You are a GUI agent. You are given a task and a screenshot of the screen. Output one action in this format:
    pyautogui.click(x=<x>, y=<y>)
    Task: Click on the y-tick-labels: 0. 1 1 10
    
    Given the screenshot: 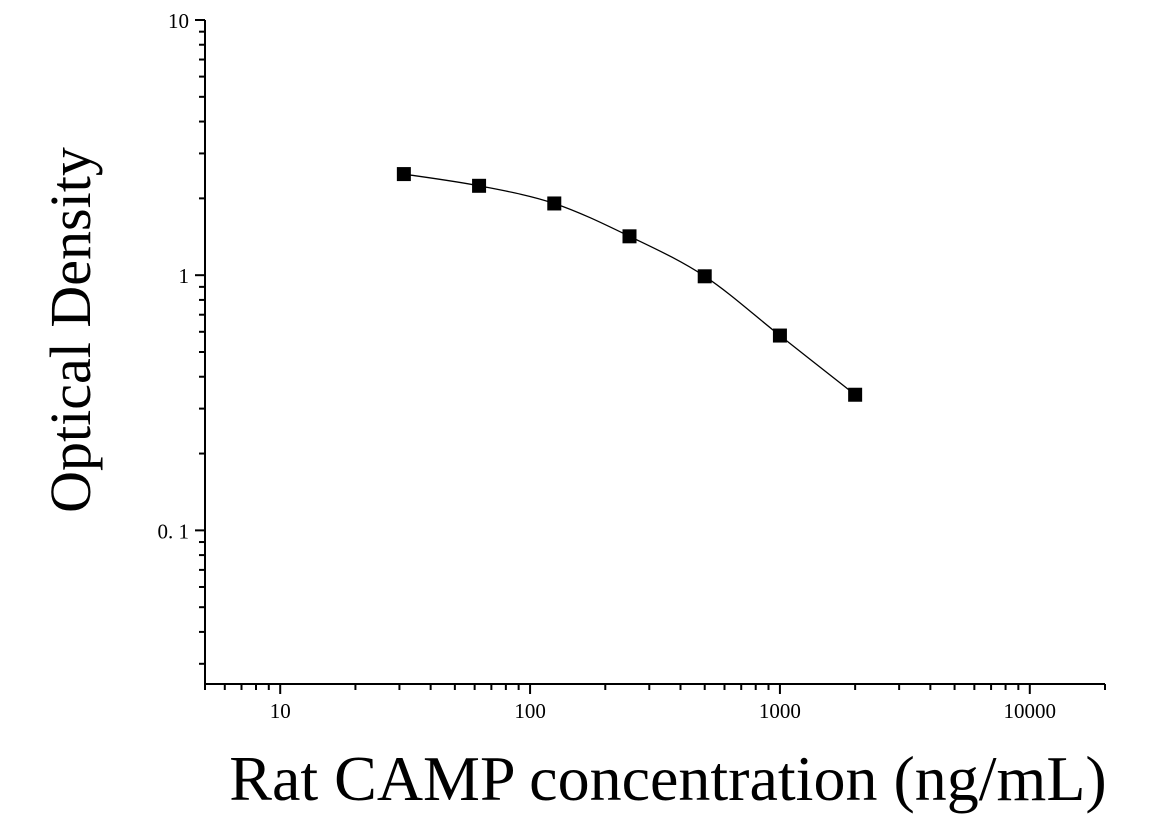 What is the action you would take?
    pyautogui.click(x=174, y=276)
    